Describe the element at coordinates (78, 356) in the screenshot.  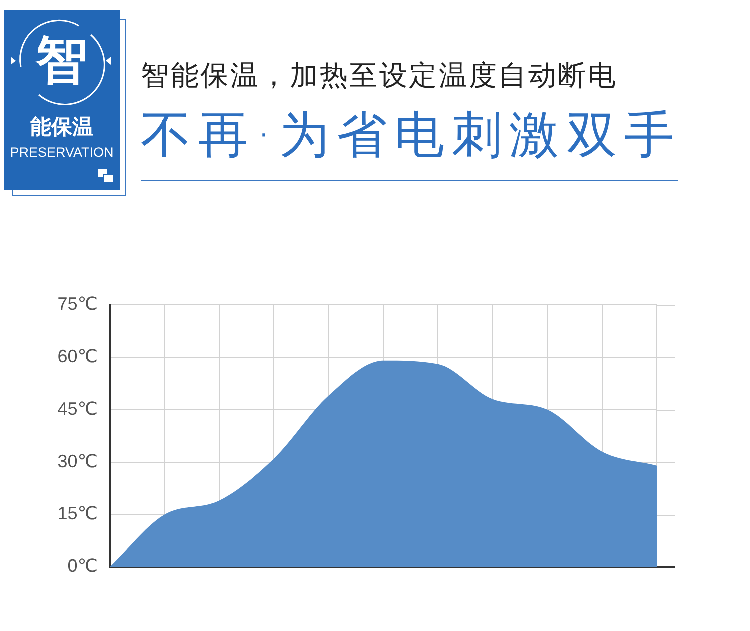
I see `y-tick-label: 60℃` at that location.